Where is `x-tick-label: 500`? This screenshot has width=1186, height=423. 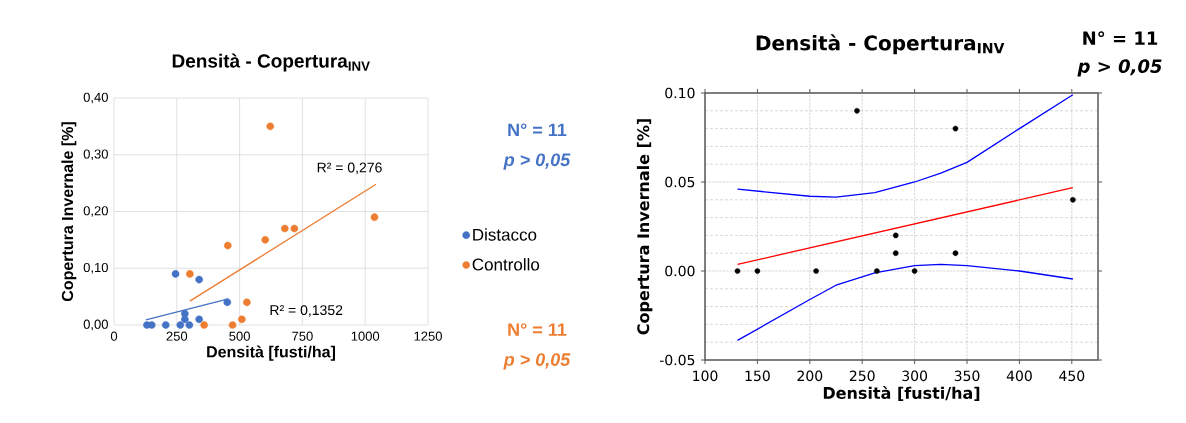 x-tick-label: 500 is located at coordinates (239, 336).